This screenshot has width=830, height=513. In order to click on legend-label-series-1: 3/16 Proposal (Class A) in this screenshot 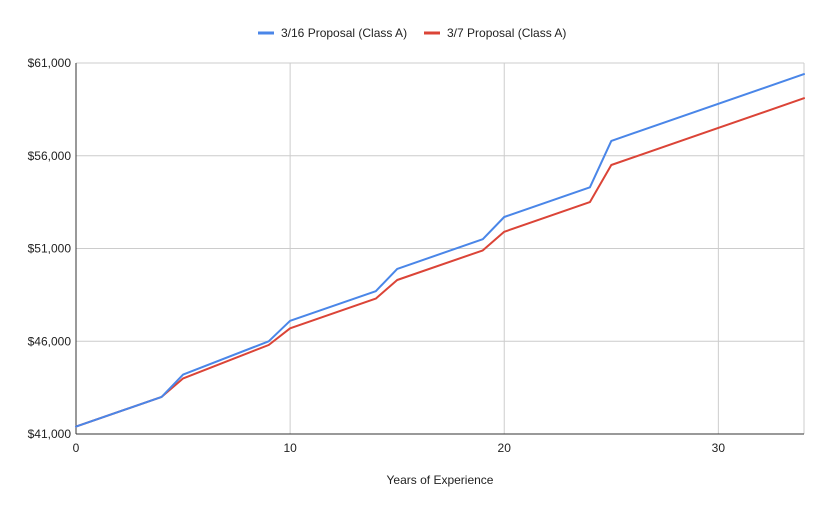, I will do `click(344, 33)`.